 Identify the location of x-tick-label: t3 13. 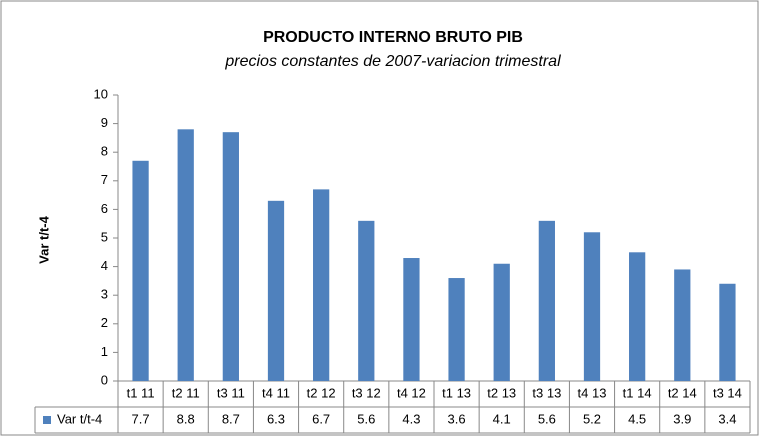
(546, 392).